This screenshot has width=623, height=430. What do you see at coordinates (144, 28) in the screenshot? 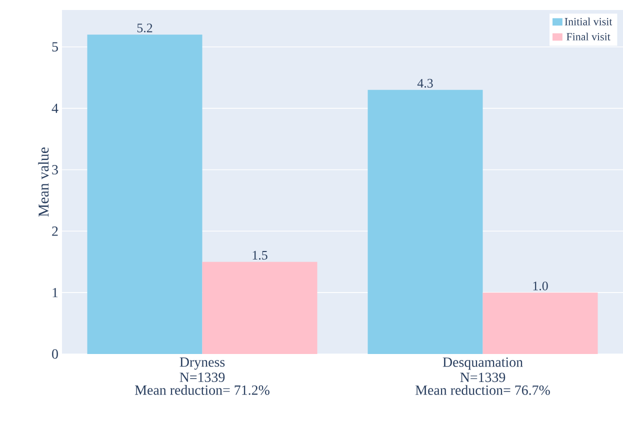
I see `data-label: 5.2` at bounding box center [144, 28].